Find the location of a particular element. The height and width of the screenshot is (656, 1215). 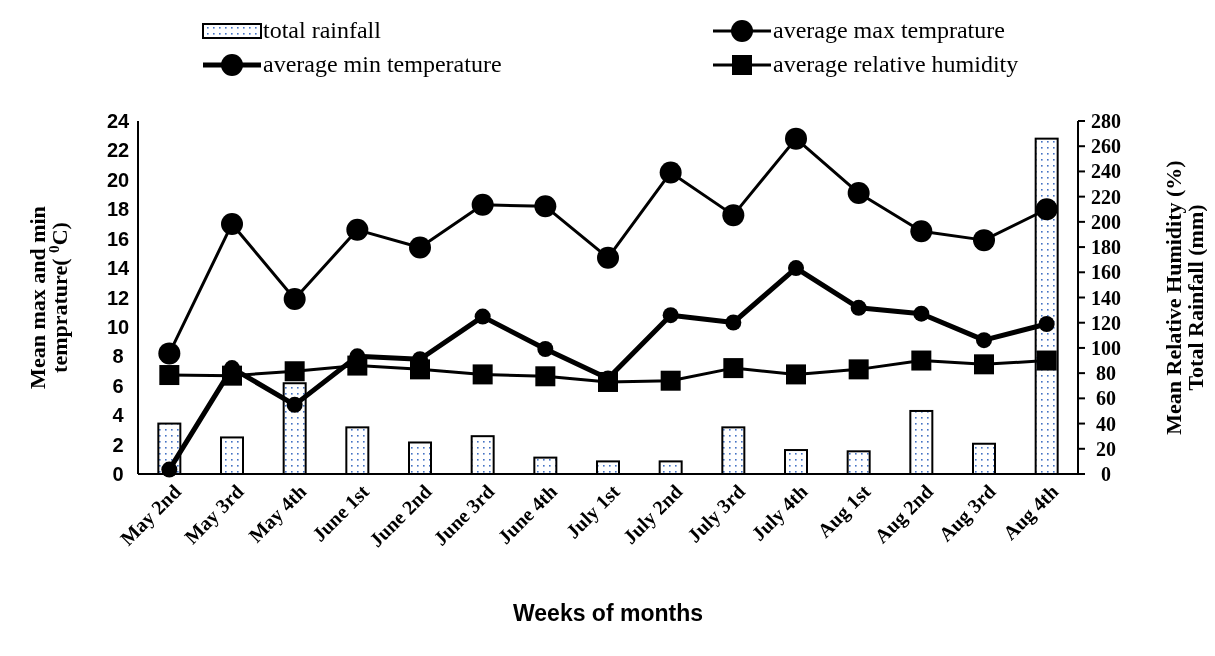

y2-tick-label: 40 is located at coordinates (1106, 423).